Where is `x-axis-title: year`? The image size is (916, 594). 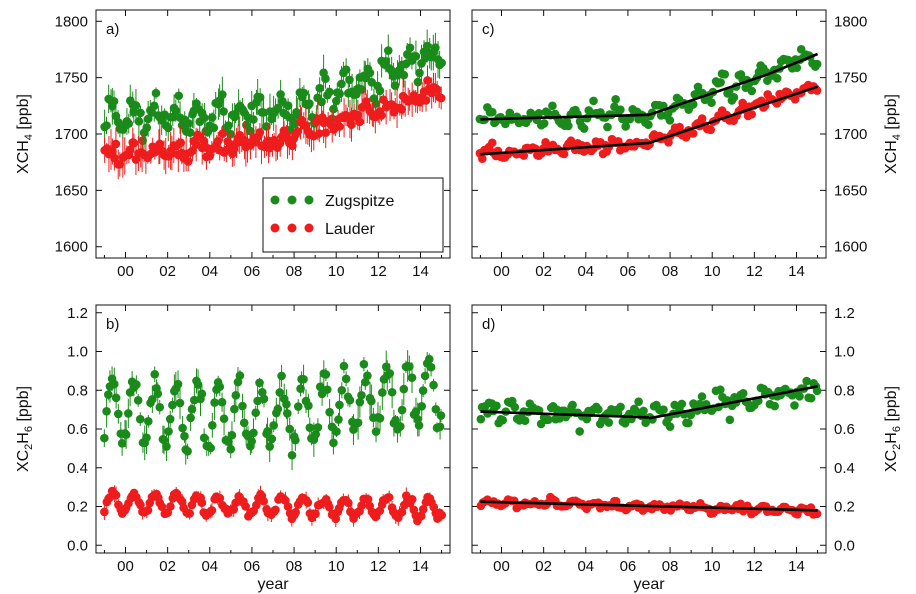
x-axis-title: year is located at coordinates (273, 584).